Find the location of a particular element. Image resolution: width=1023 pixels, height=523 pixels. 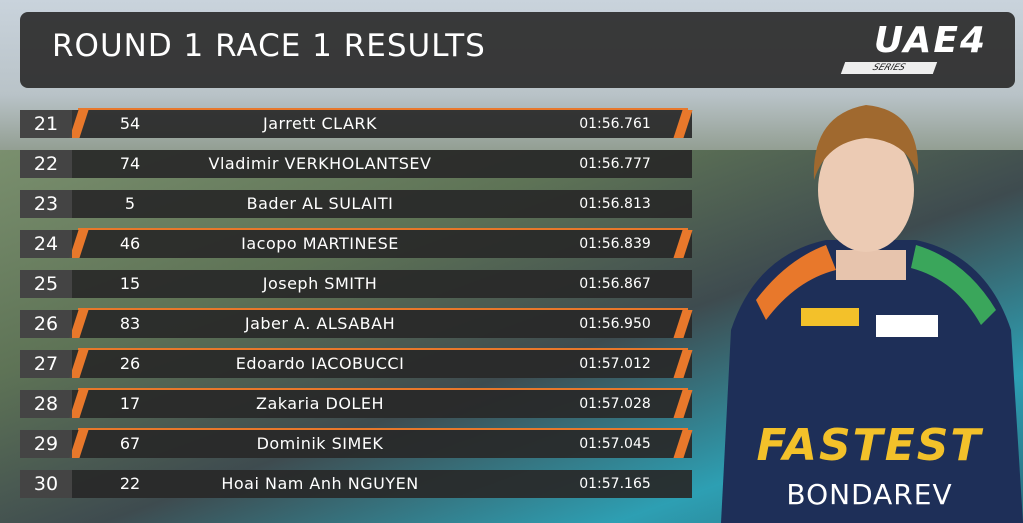

car-number: 67 is located at coordinates (130, 443).